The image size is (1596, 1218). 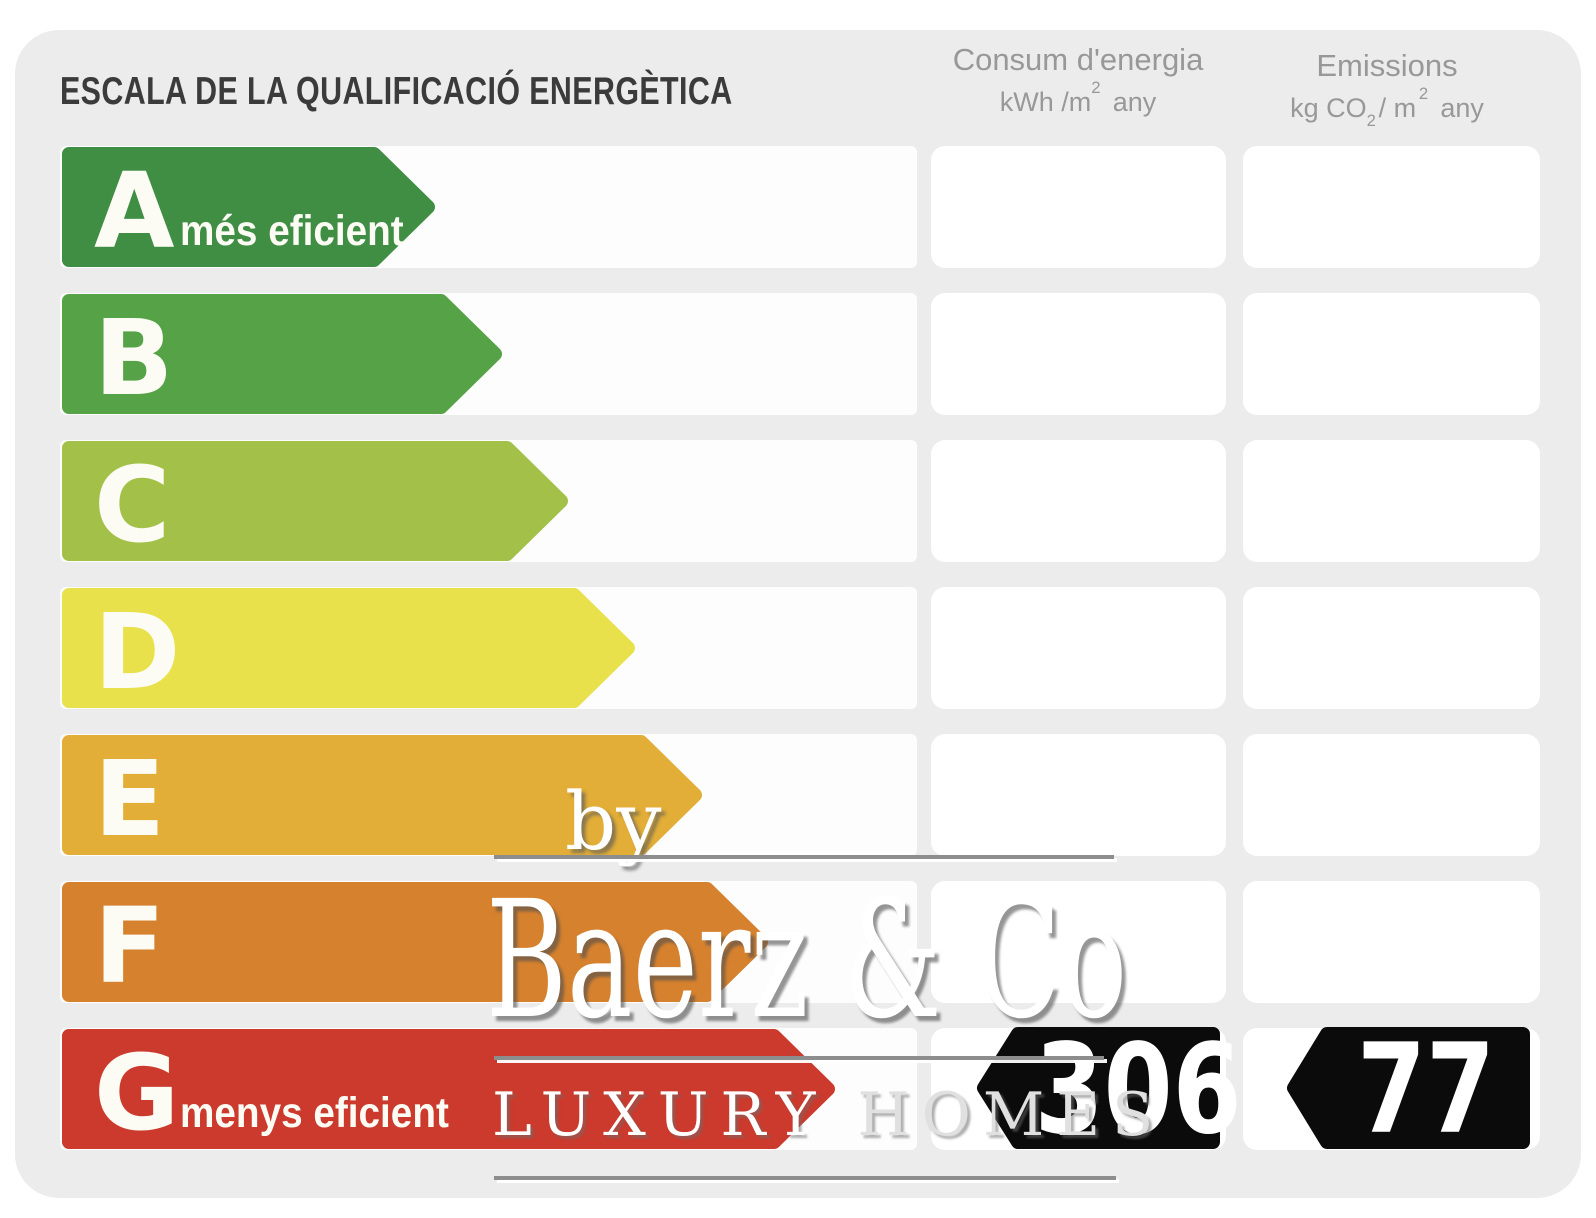 I want to click on emissions-value-arrow, so click(x=1408, y=1088).